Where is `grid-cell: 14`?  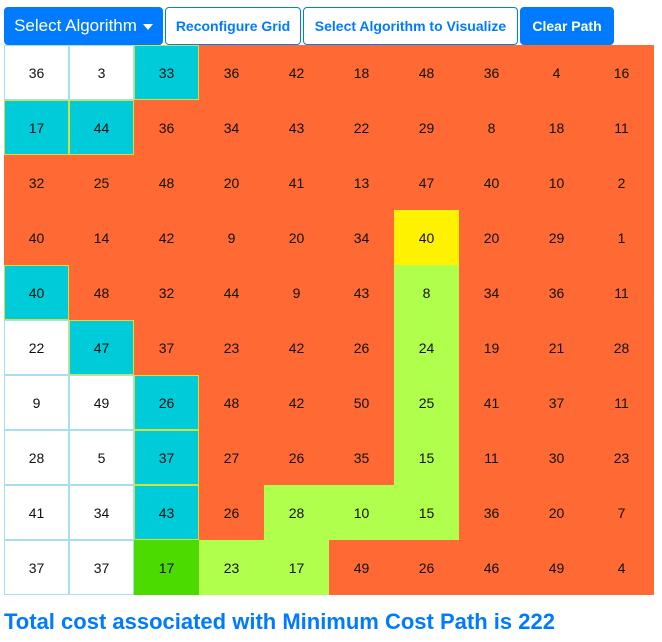 grid-cell: 14 is located at coordinates (101, 237).